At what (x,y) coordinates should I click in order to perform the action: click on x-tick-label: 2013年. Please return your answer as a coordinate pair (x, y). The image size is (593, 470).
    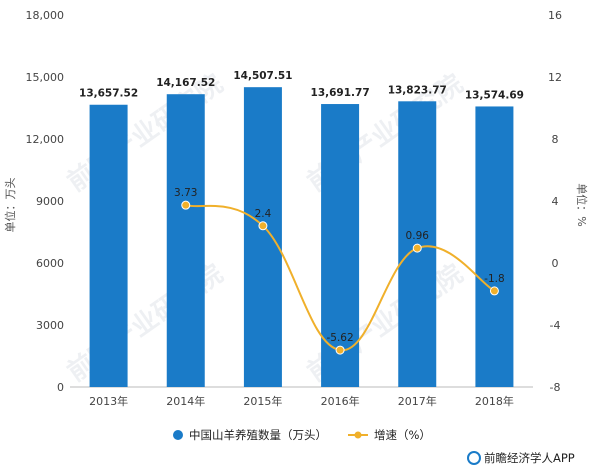
    Looking at the image, I should click on (108, 401).